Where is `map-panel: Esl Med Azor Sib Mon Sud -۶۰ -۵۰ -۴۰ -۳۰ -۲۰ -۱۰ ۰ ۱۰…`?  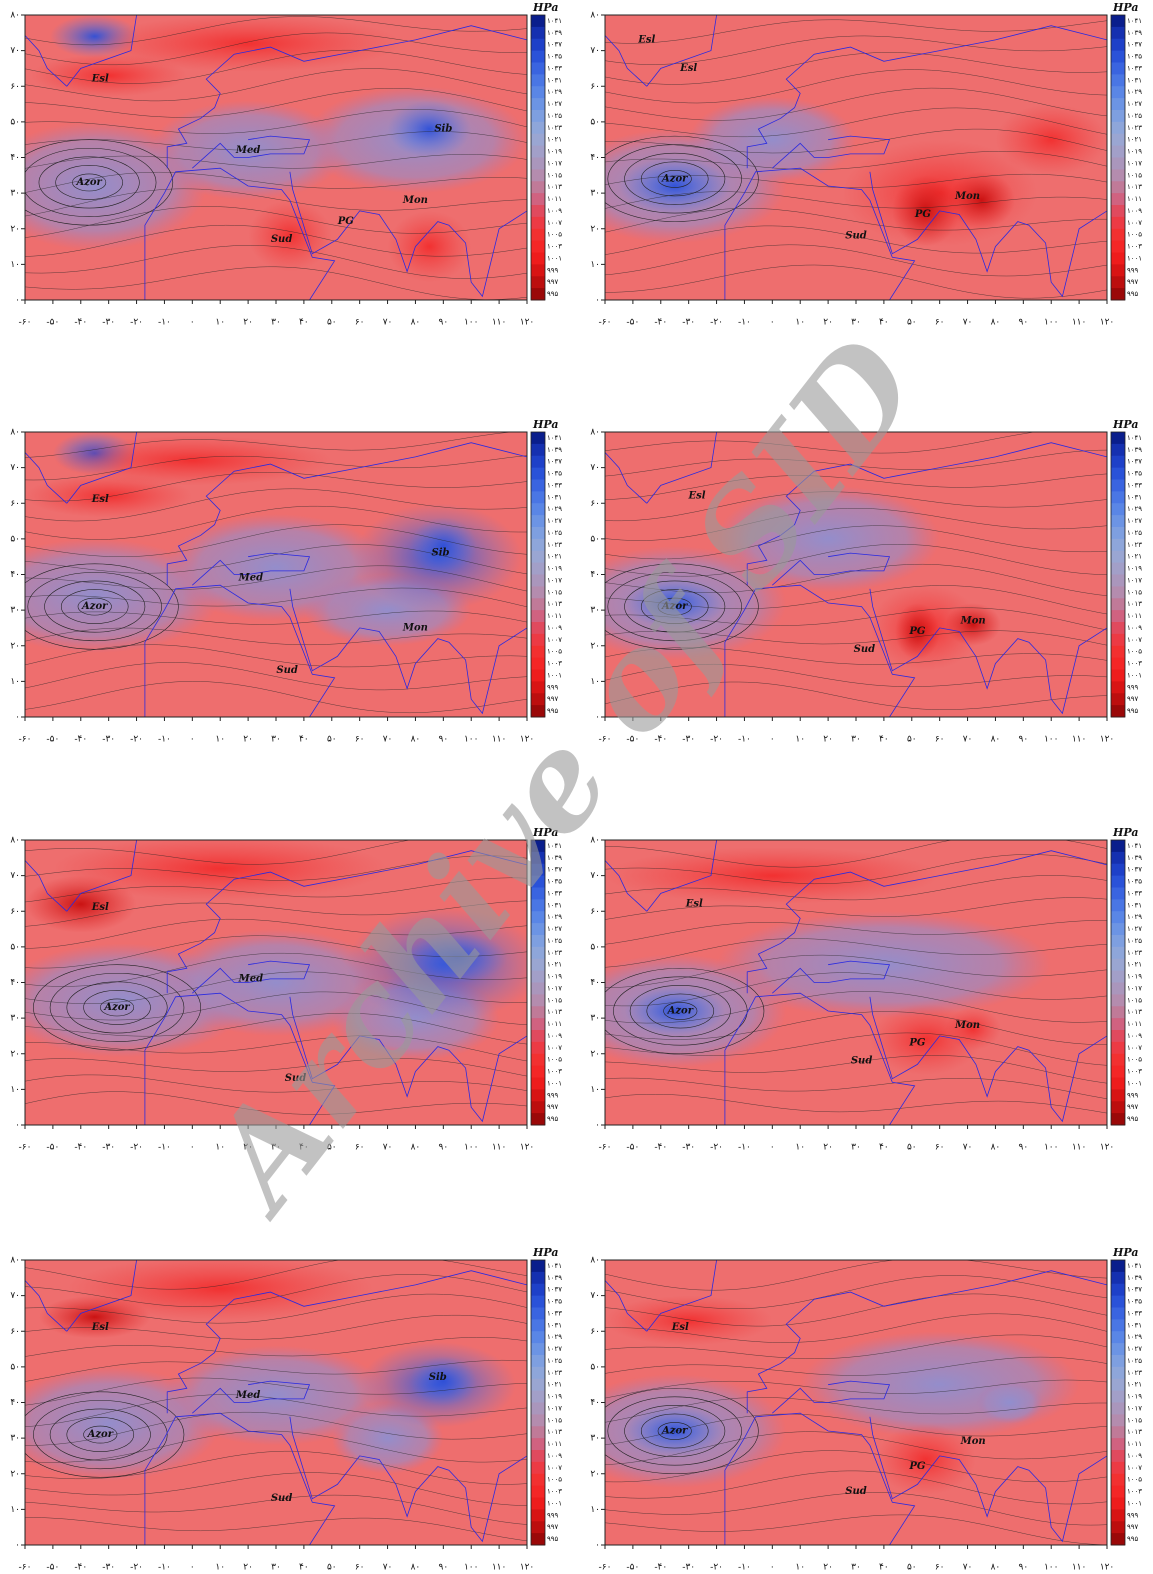
map-panel: Esl Med Azor Sib Mon Sud -۶۰ -۵۰ -۴۰ -۳۰ -۲۰ -۱۰ ۰ ۱۰… is located at coordinates (286, 581).